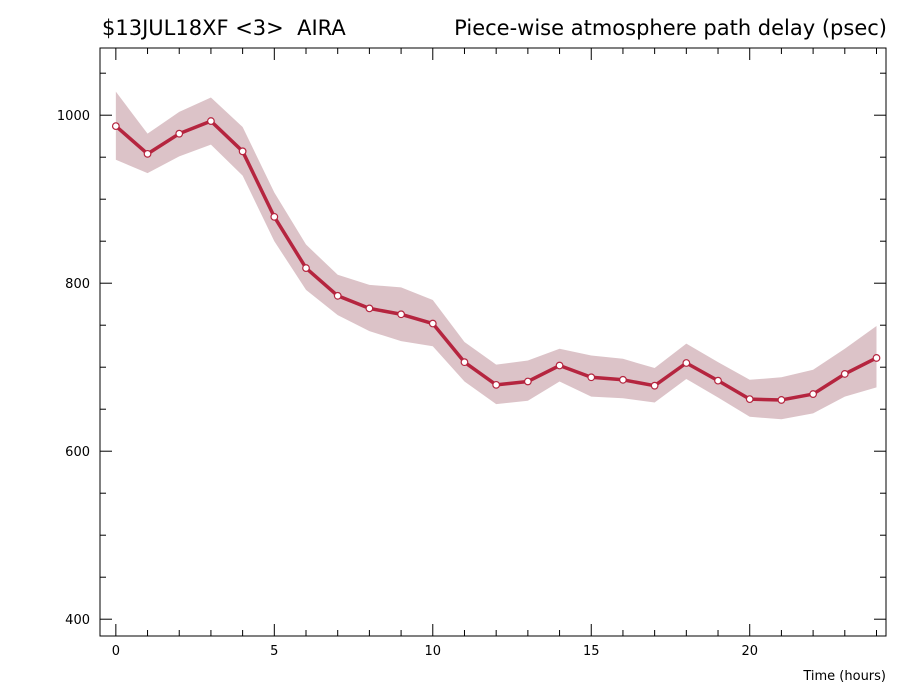 This screenshot has width=905, height=687. I want to click on x-tick-label: 0, so click(116, 651).